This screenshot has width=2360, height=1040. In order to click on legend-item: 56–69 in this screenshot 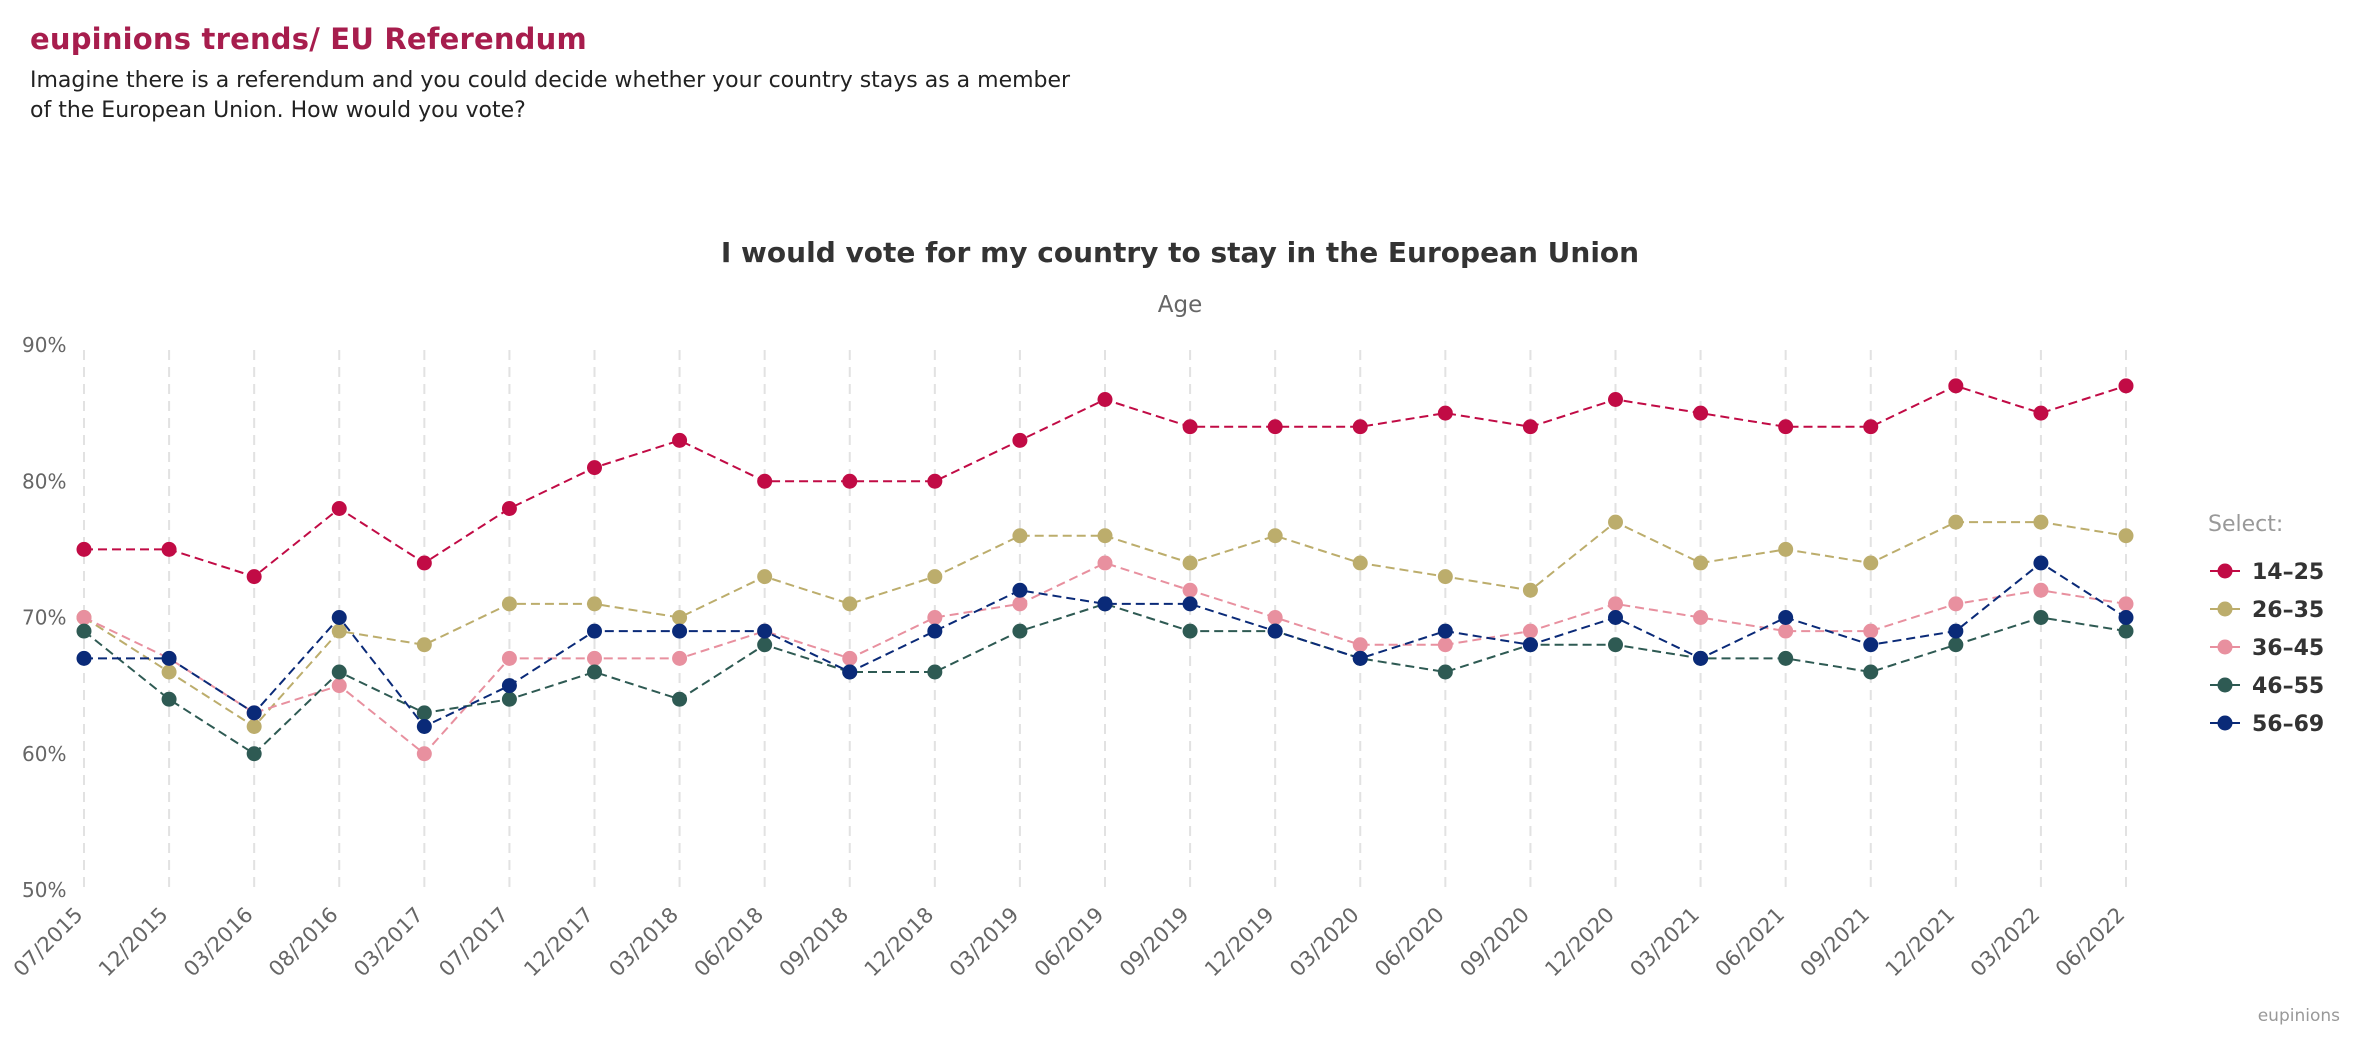, I will do `click(2267, 724)`.